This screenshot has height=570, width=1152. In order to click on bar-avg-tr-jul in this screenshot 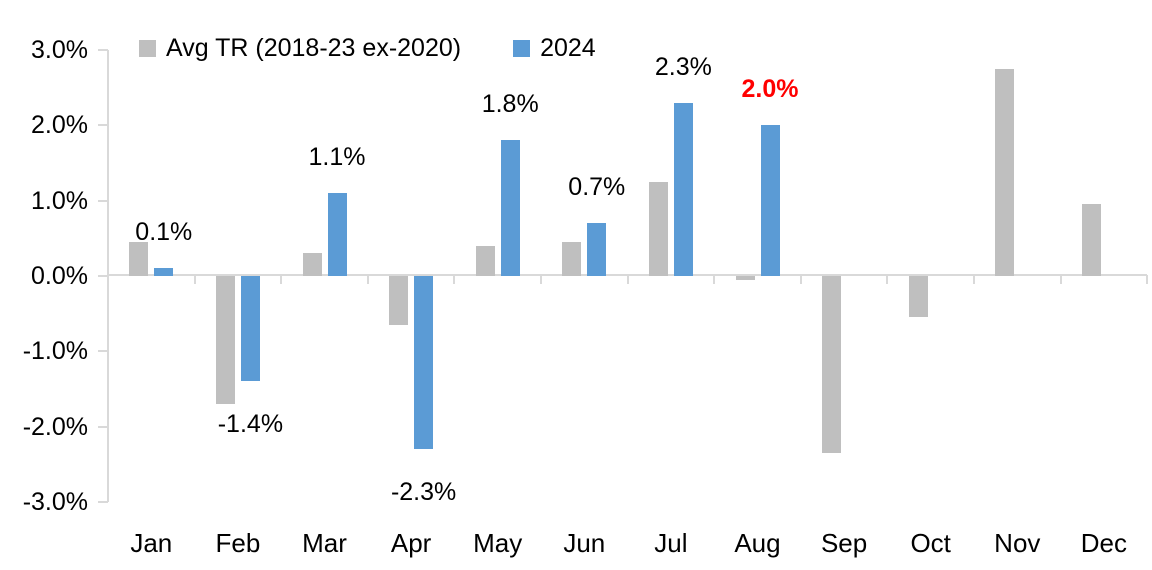, I will do `click(658, 228)`.